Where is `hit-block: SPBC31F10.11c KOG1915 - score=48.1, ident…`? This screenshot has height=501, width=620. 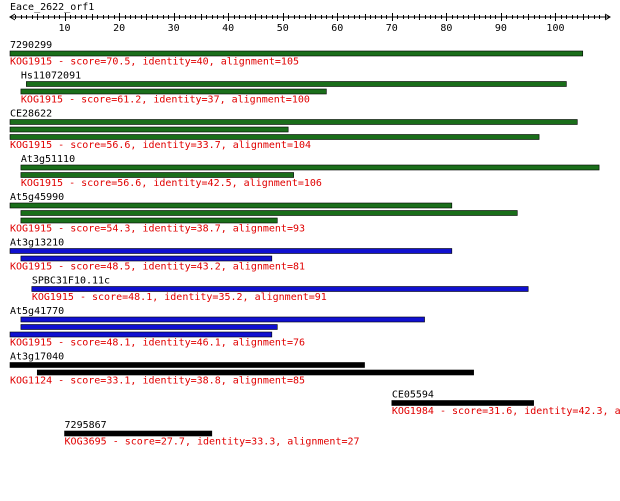
hit-block: SPBC31F10.11c KOG1915 - score=48.1, ident… is located at coordinates (280, 290).